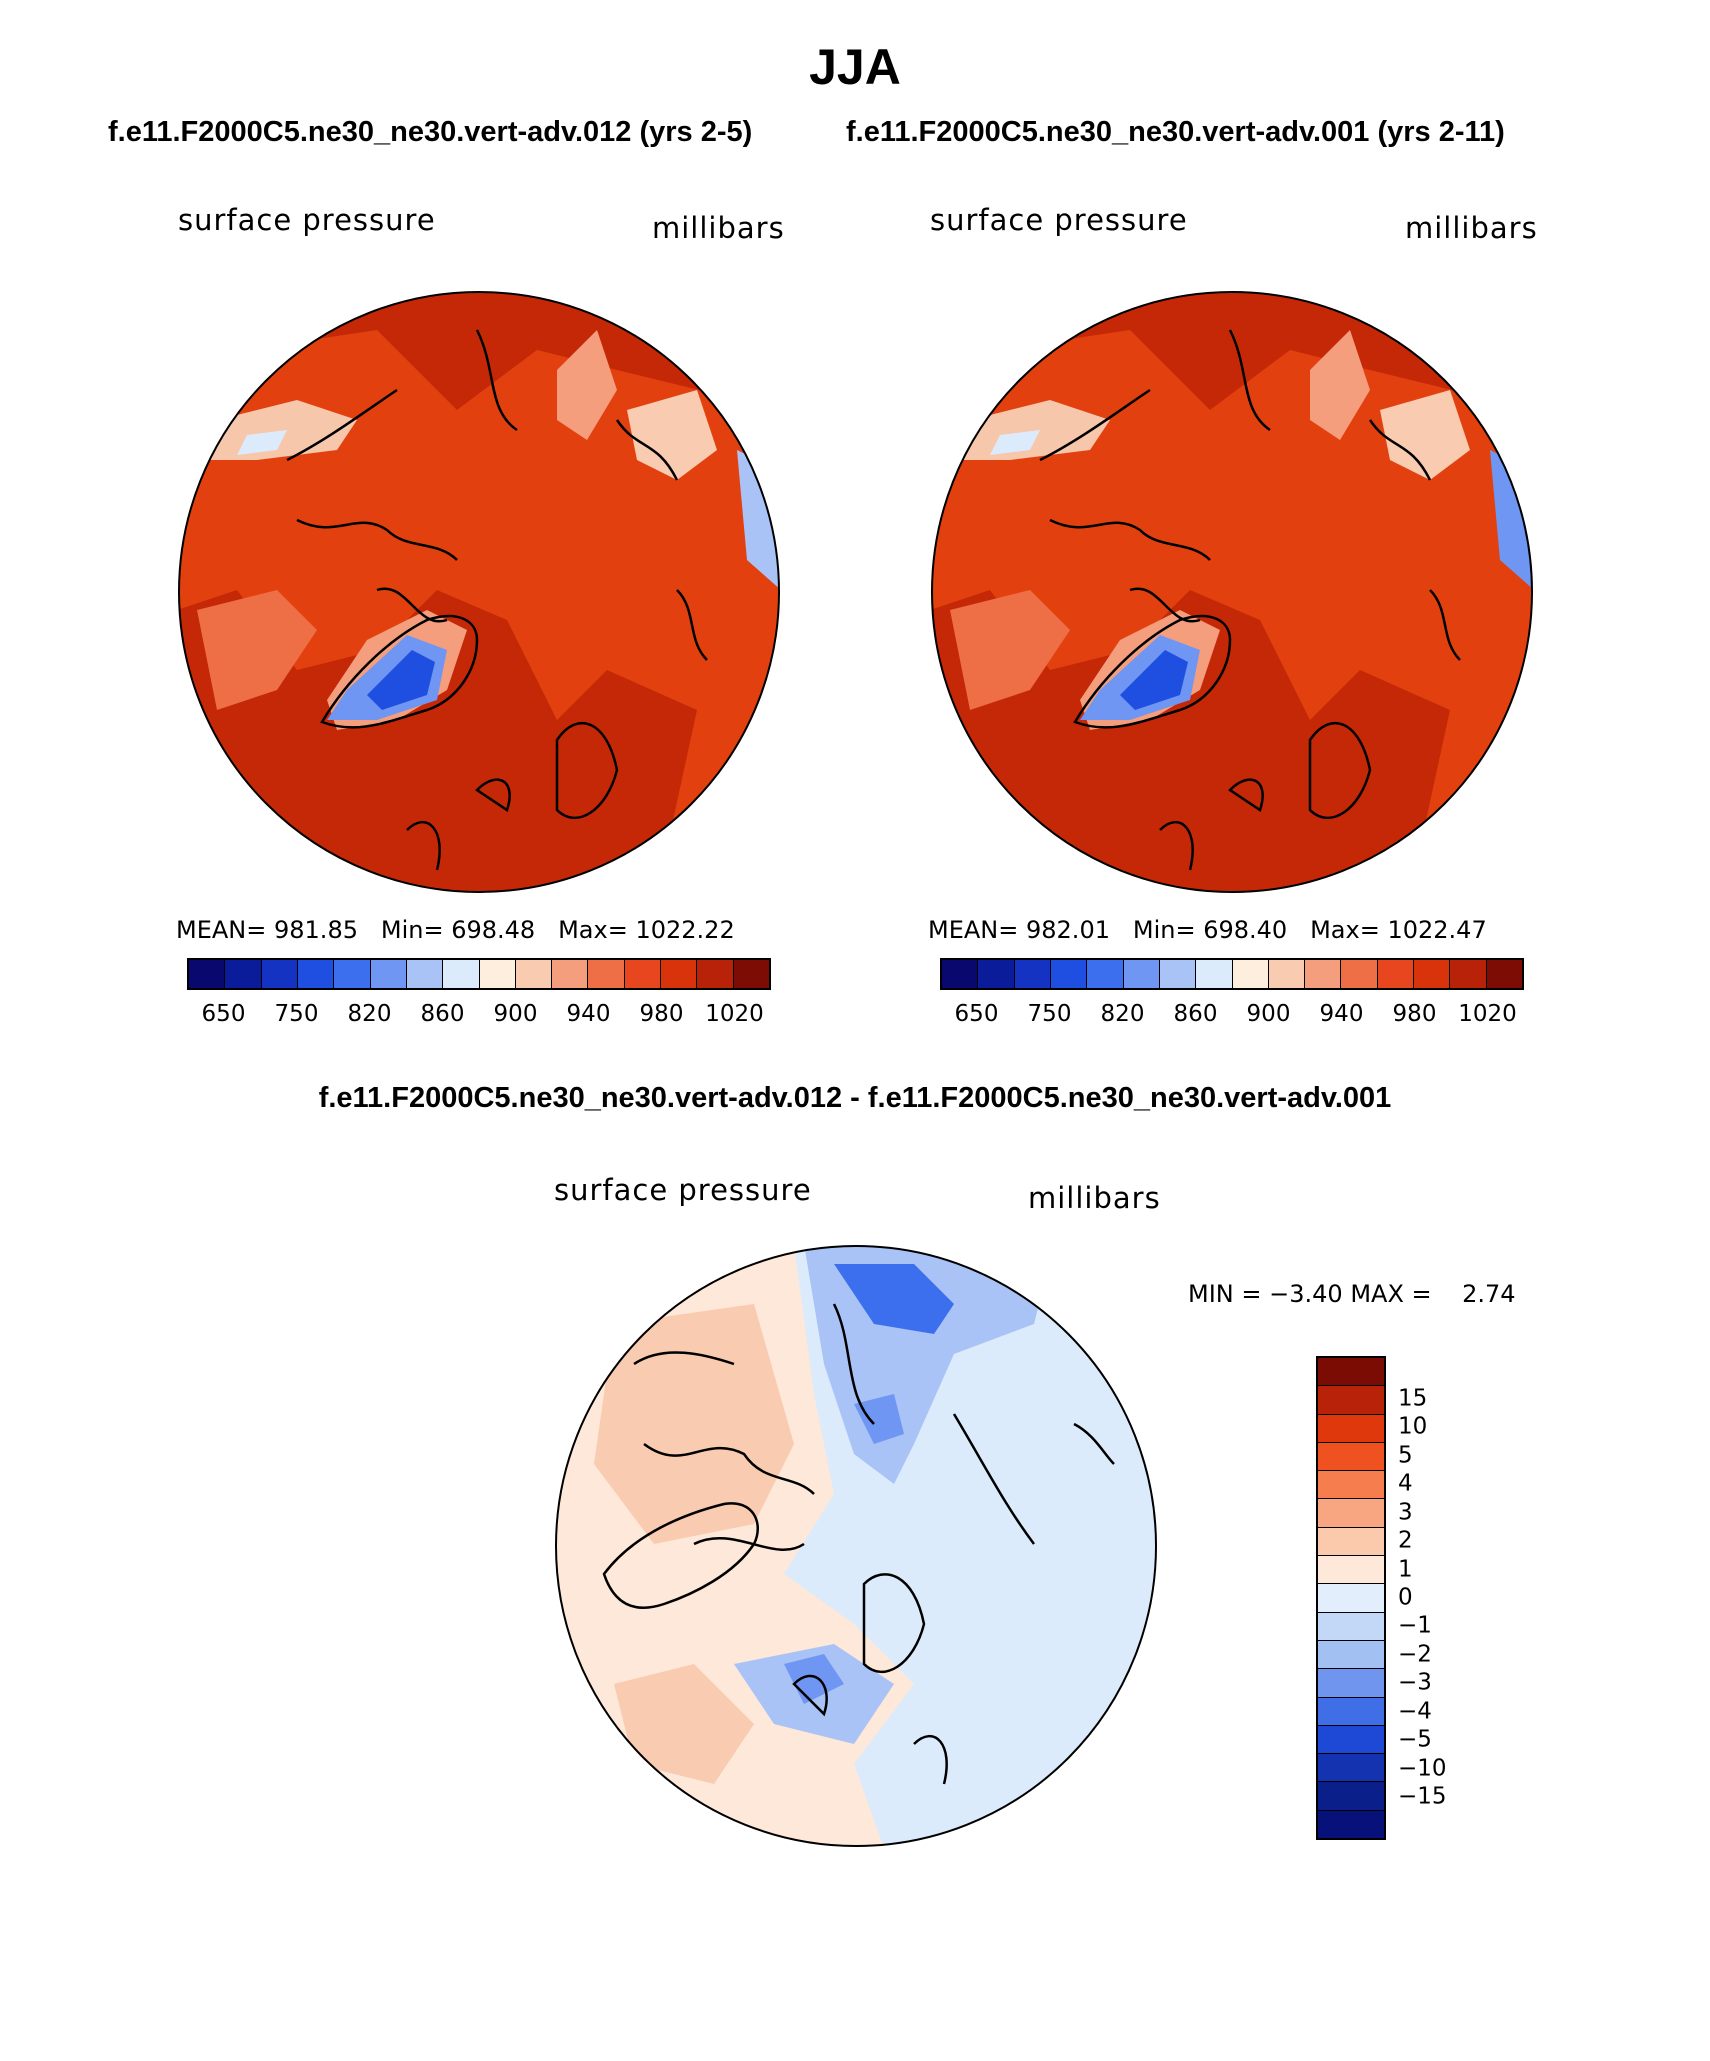  What do you see at coordinates (1413, 1398) in the screenshot?
I see `colorbar-tick-label: 15` at bounding box center [1413, 1398].